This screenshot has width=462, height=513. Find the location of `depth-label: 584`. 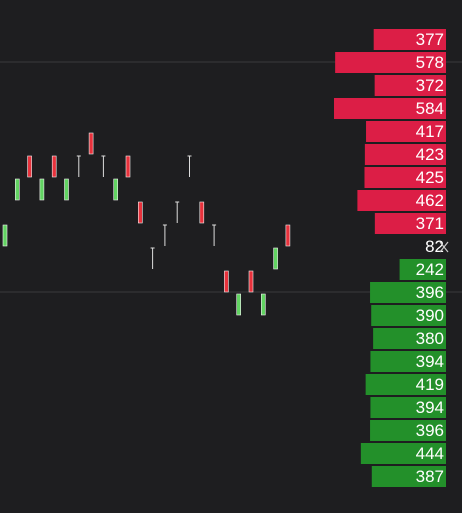

depth-label: 584 is located at coordinates (430, 108).